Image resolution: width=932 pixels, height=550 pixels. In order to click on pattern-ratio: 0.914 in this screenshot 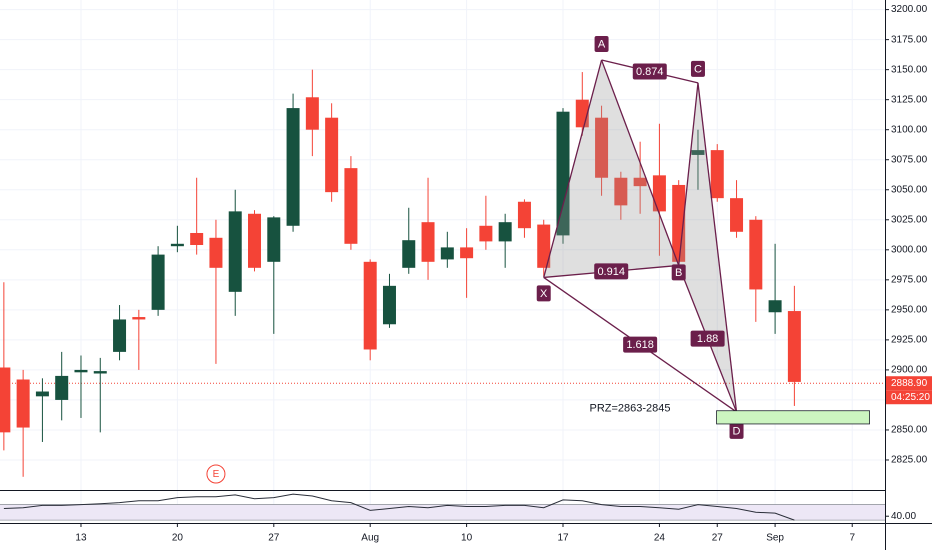, I will do `click(611, 272)`.